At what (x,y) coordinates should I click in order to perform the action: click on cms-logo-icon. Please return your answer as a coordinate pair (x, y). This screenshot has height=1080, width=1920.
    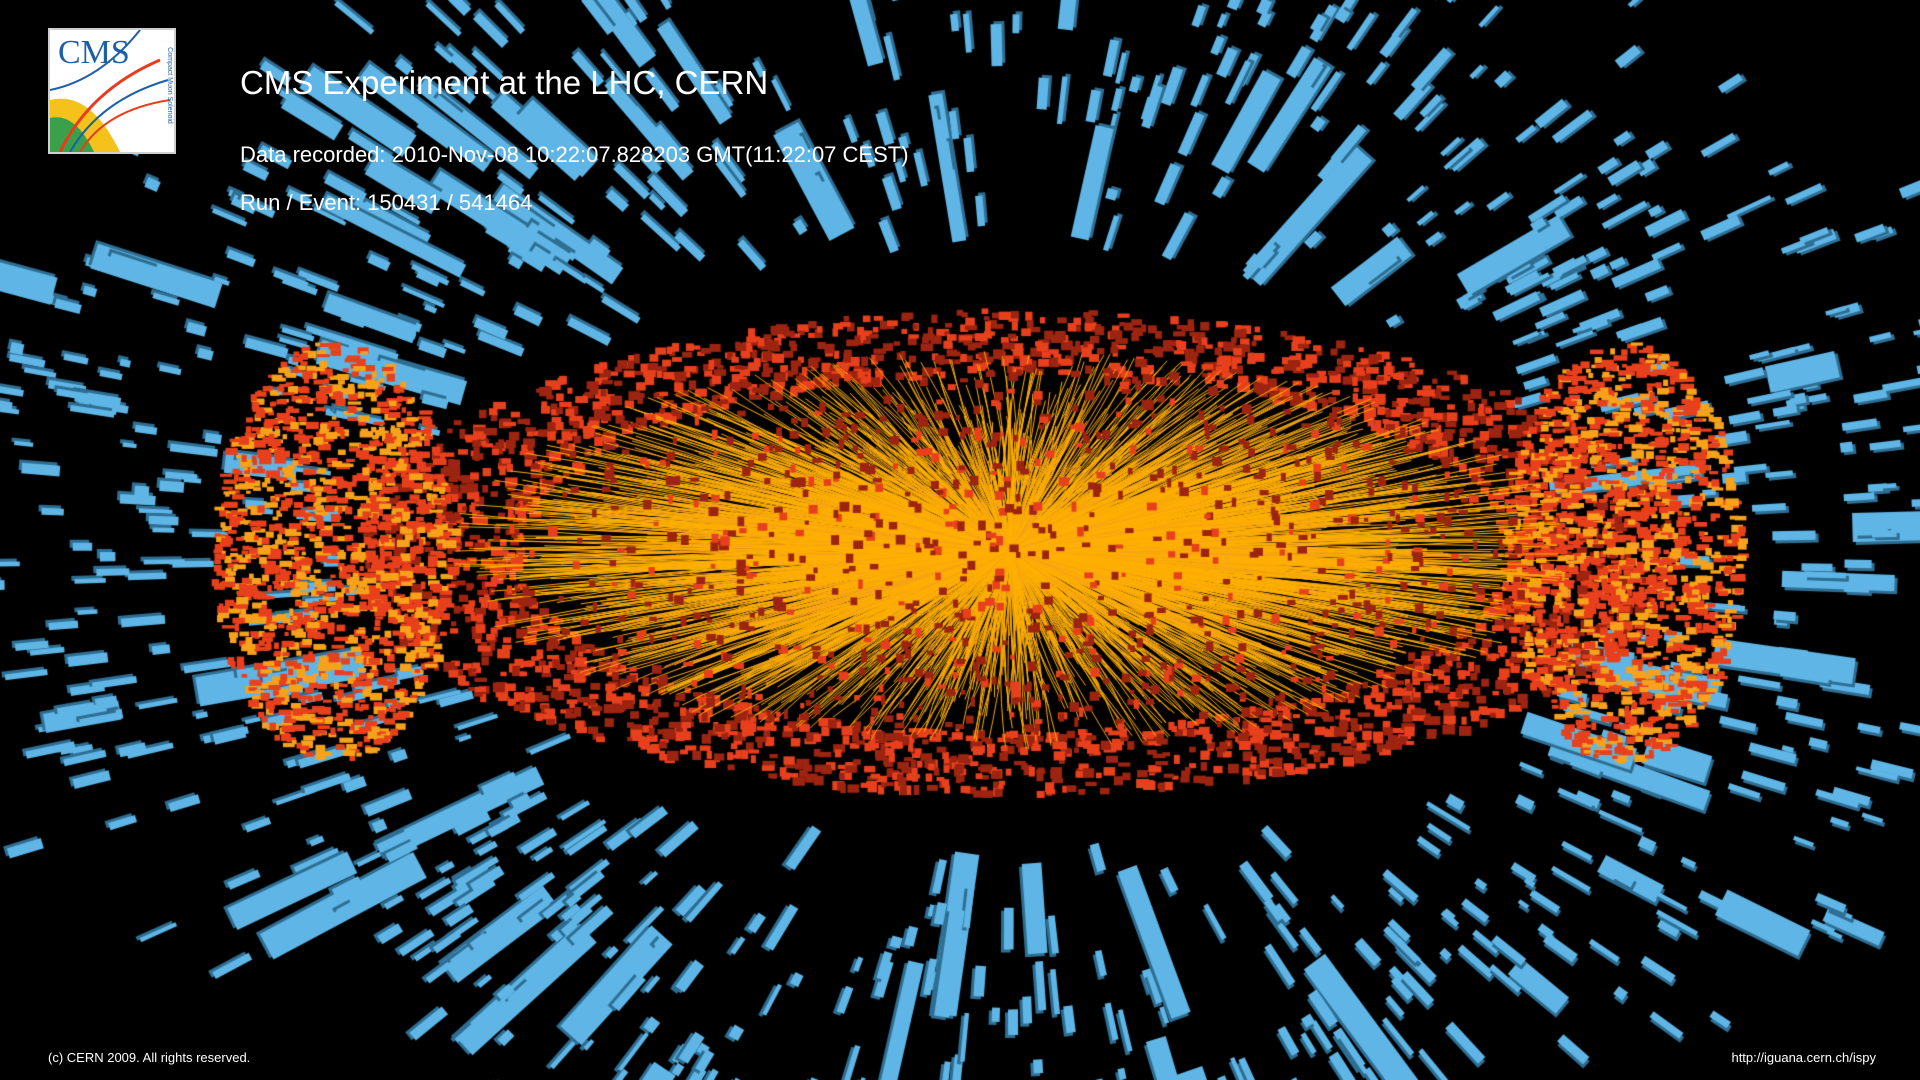
    Looking at the image, I should click on (112, 91).